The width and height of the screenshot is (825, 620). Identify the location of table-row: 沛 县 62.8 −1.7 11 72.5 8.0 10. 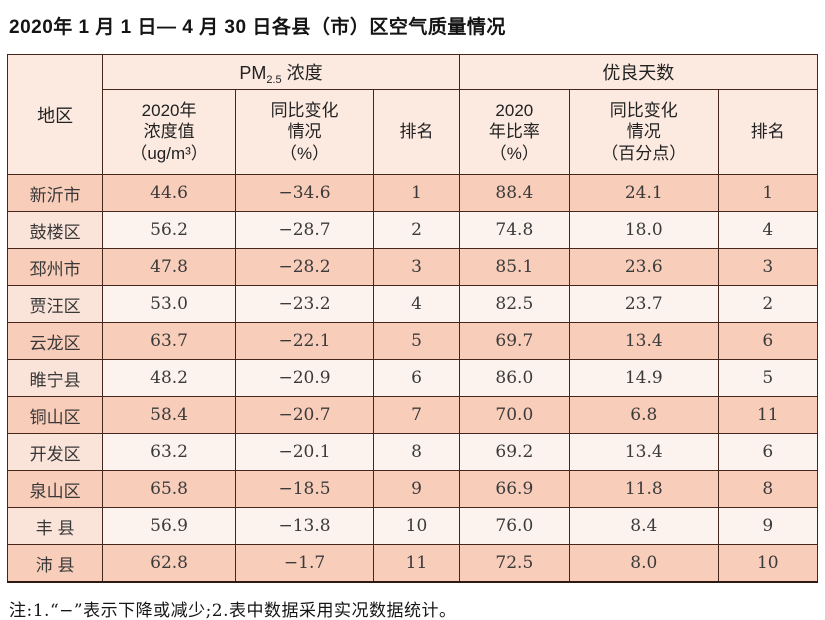
(412, 563).